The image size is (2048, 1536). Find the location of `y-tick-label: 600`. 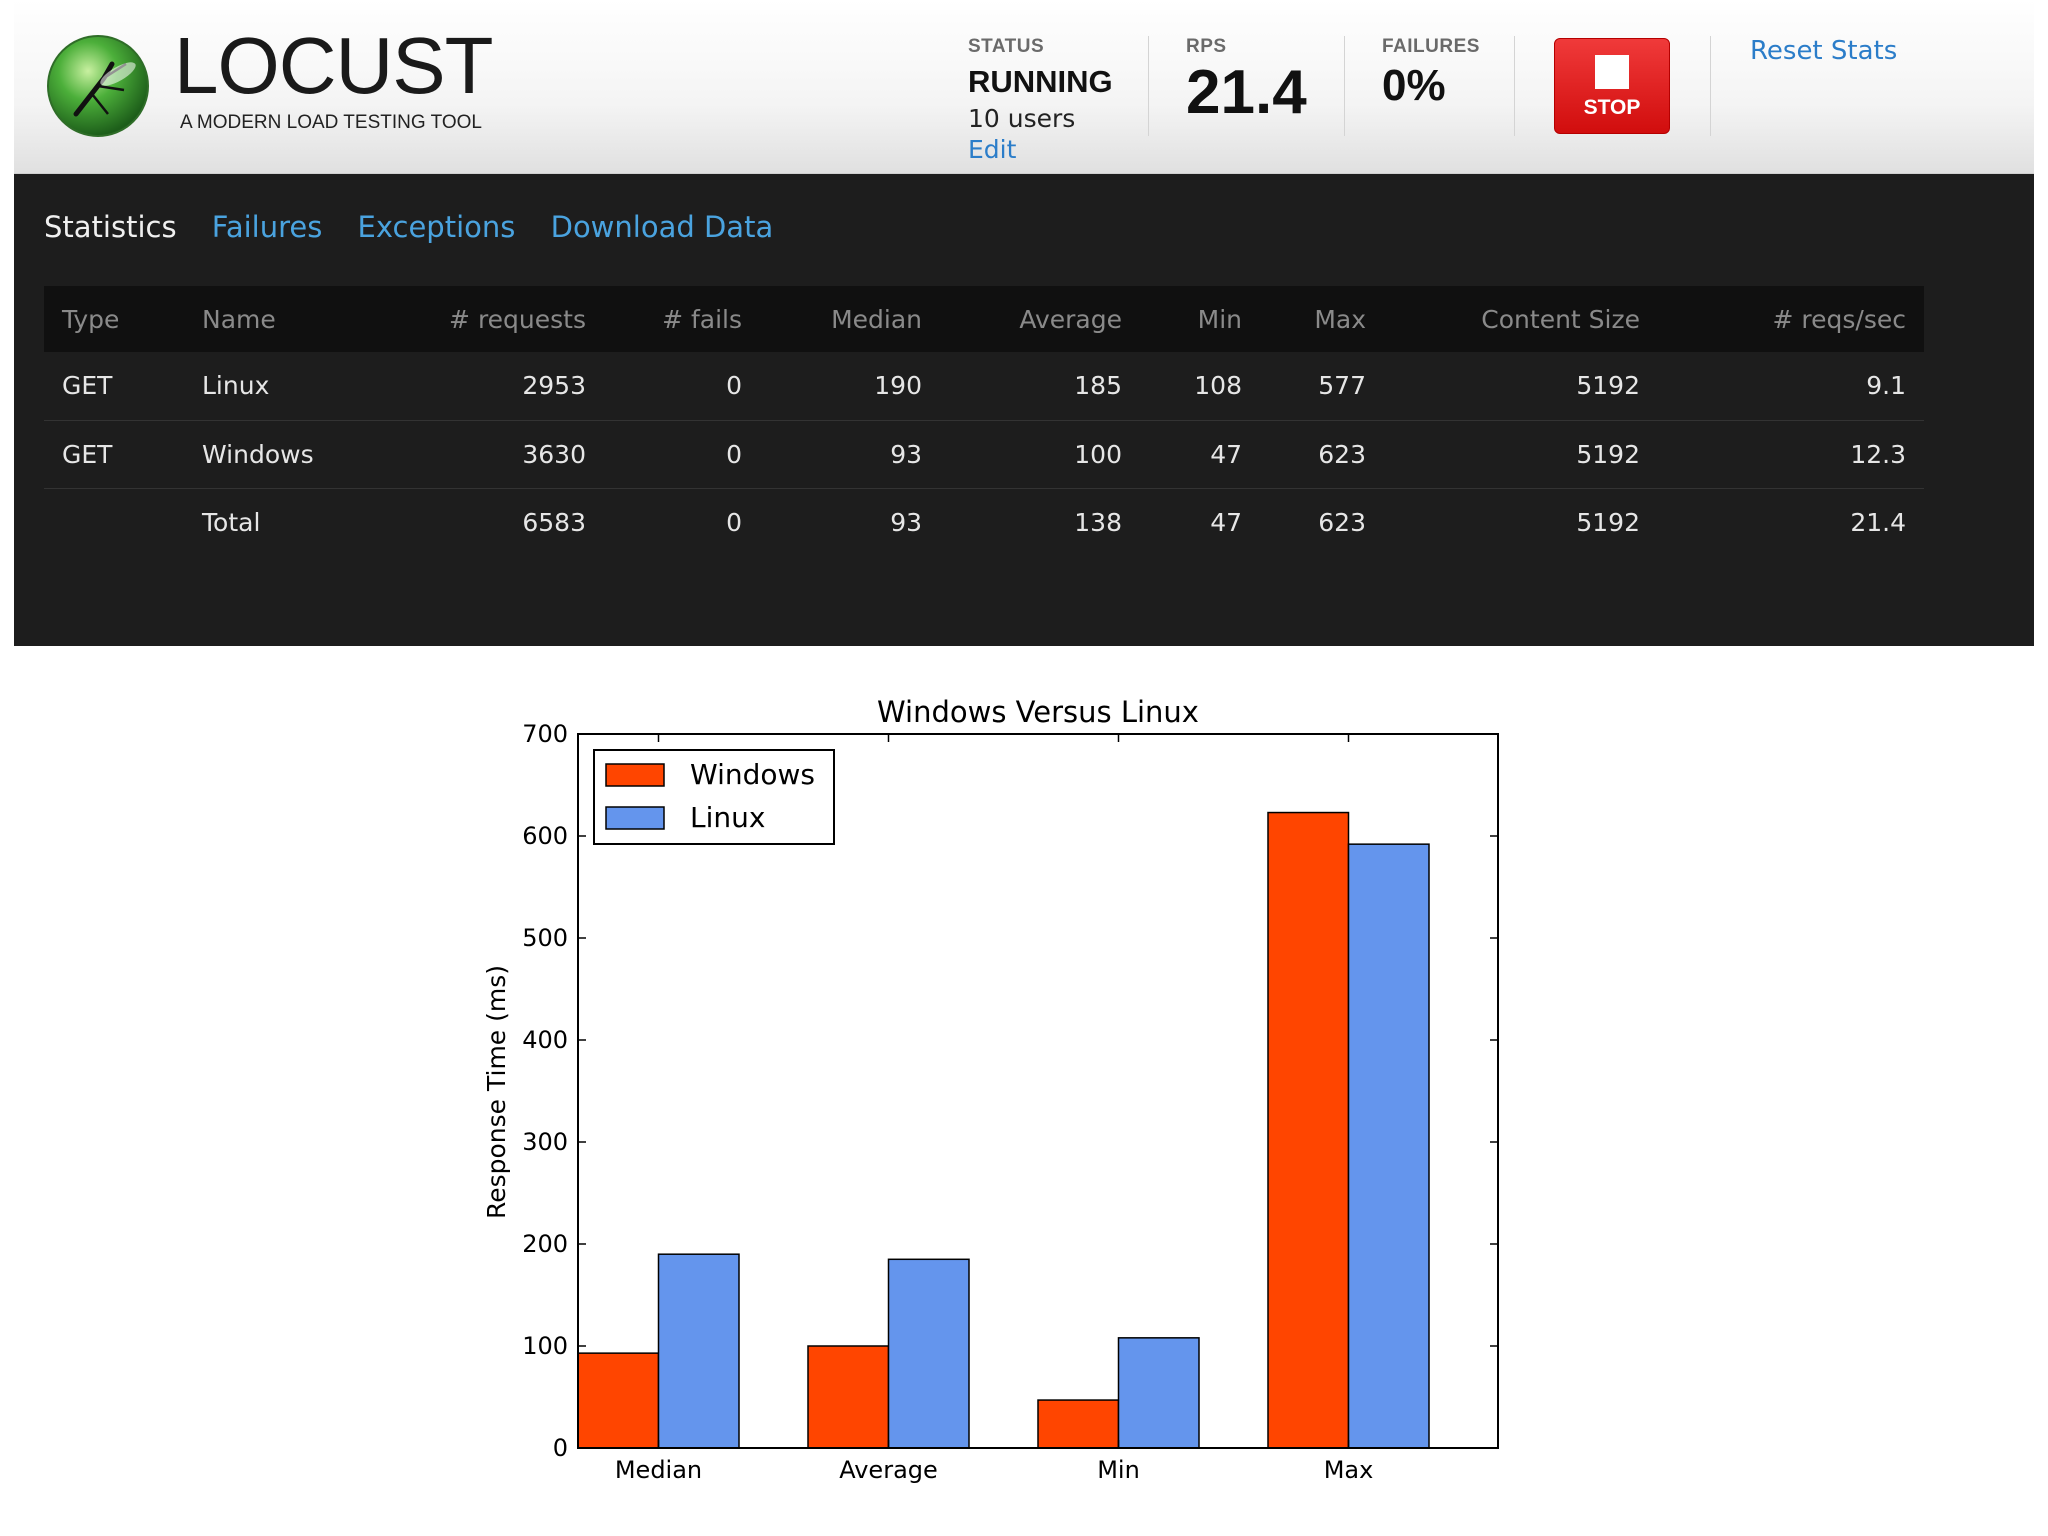

y-tick-label: 600 is located at coordinates (545, 836).